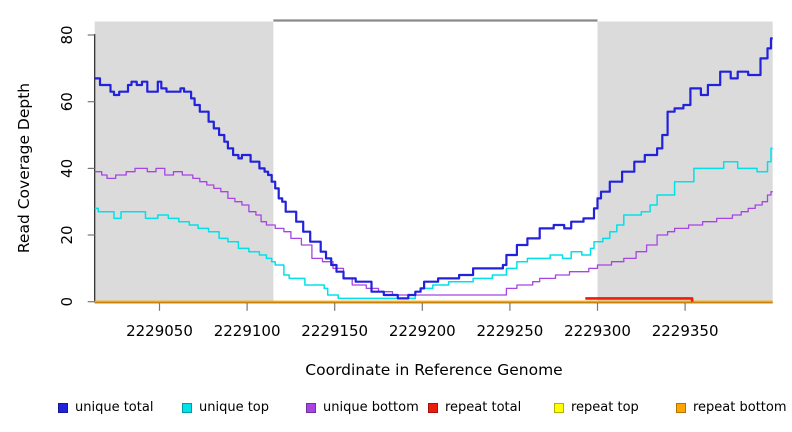 This screenshot has height=432, width=792. What do you see at coordinates (67, 302) in the screenshot?
I see `y-tick-label: 0` at bounding box center [67, 302].